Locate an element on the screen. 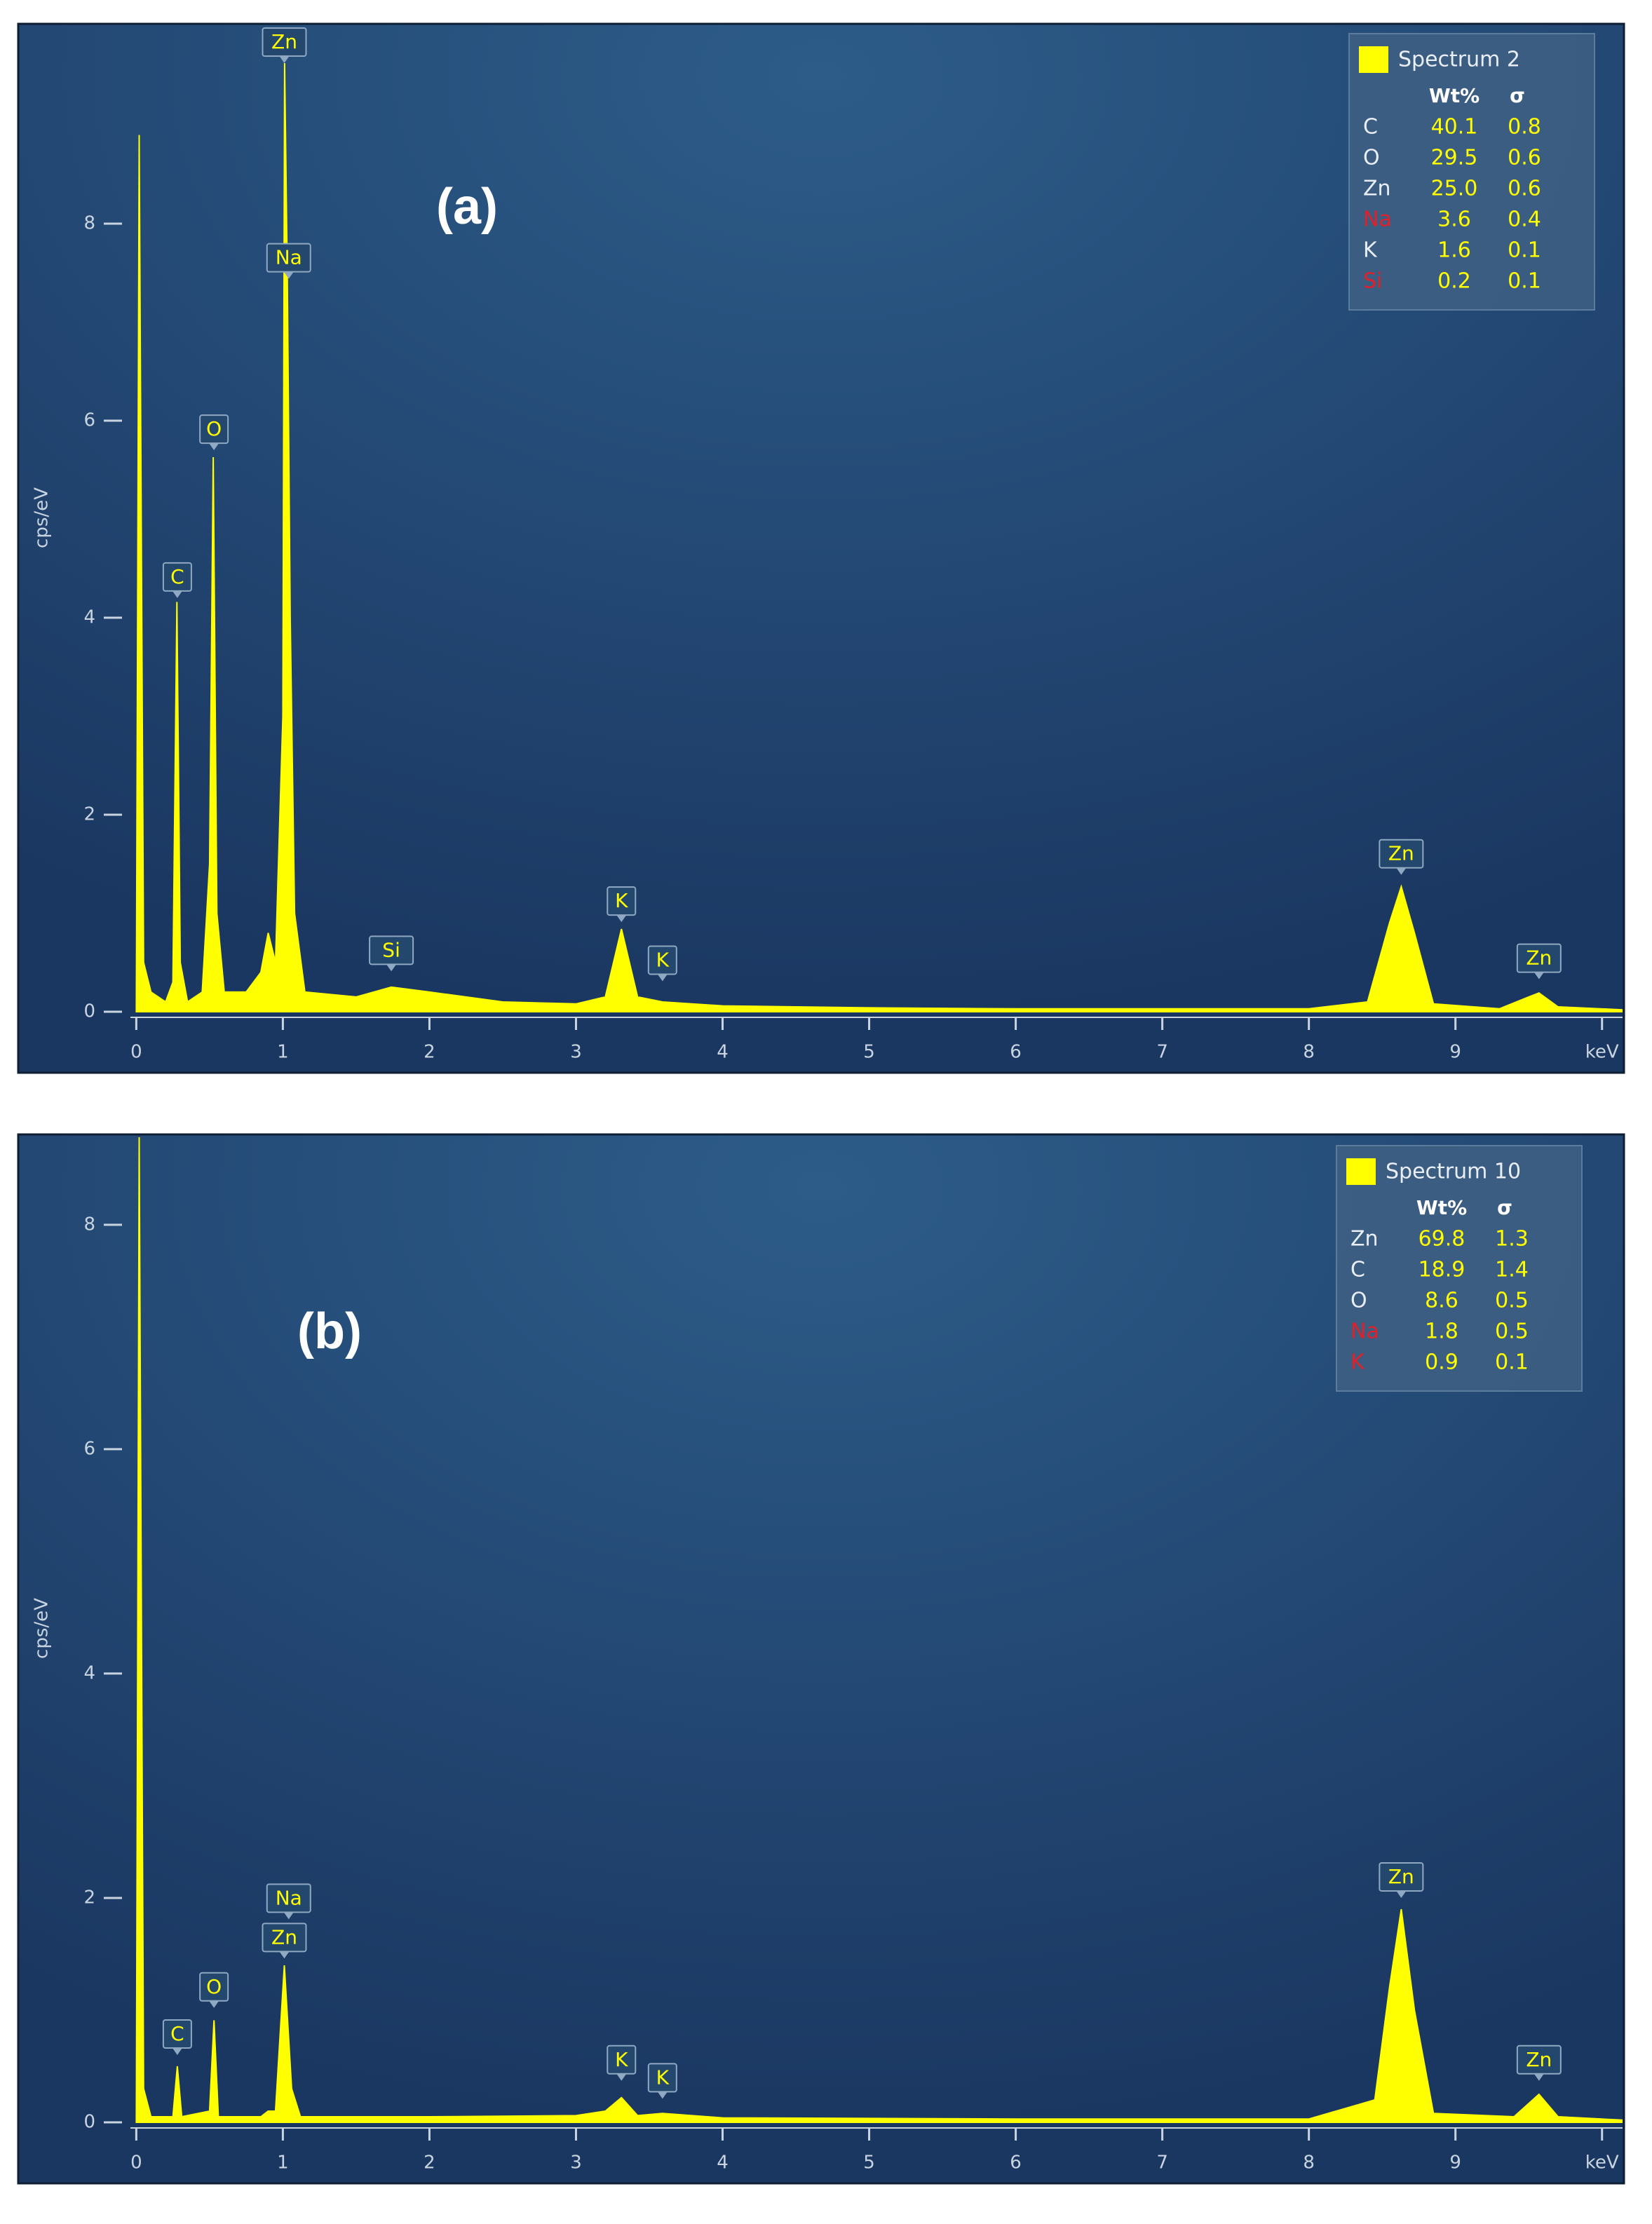  legend-sigma: 0.8 is located at coordinates (1524, 128).